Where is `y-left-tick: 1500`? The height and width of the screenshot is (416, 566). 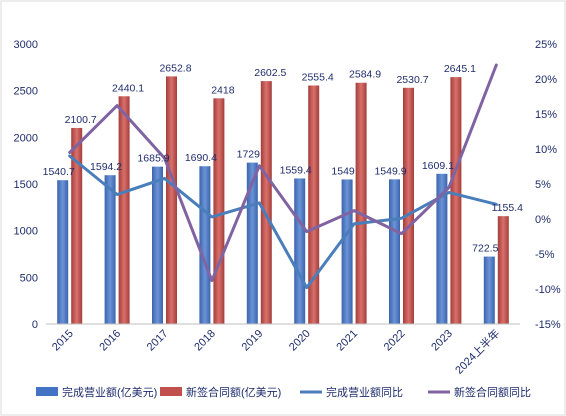 y-left-tick: 1500 is located at coordinates (26, 185).